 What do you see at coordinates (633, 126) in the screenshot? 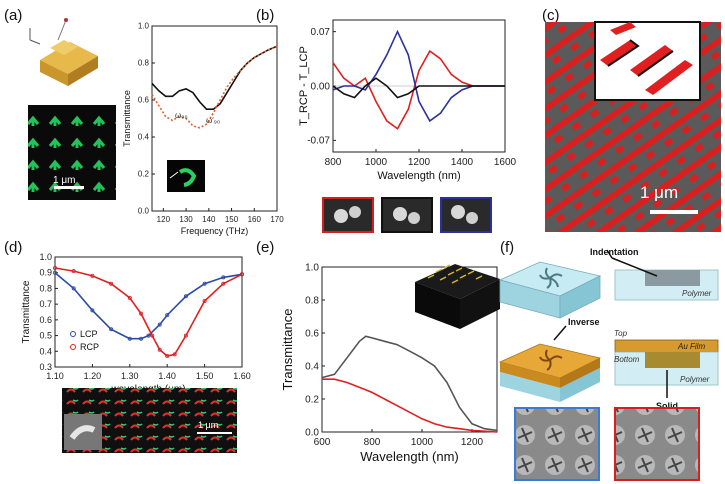
I see `panel-c-sem-image: 1 μm` at bounding box center [633, 126].